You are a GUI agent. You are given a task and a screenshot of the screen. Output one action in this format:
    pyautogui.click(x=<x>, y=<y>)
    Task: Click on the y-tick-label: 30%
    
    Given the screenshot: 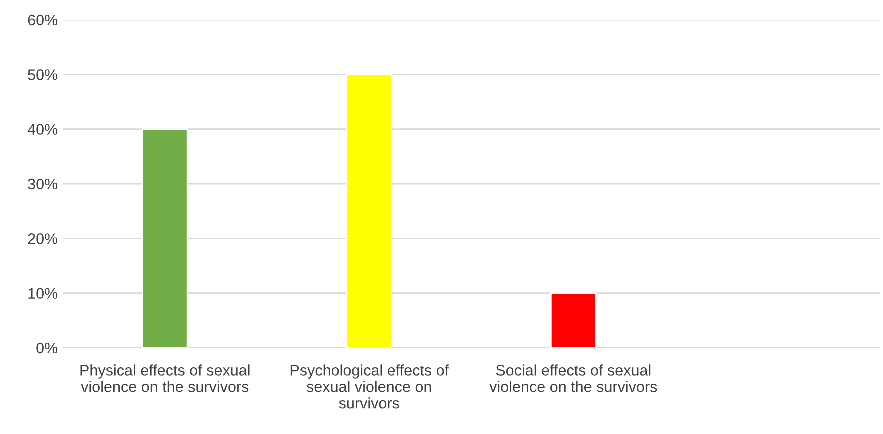 What is the action you would take?
    pyautogui.click(x=43, y=184)
    